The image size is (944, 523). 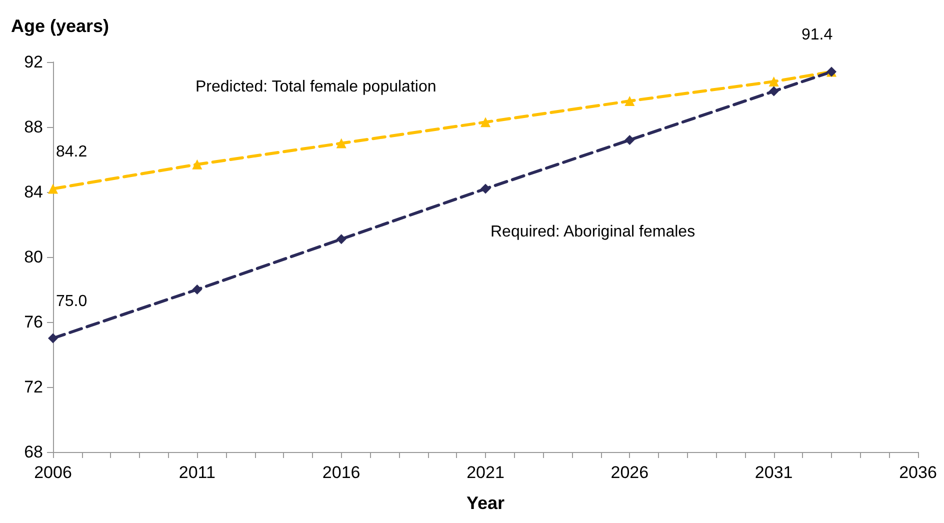 I want to click on y-tick-label: 76, so click(x=33, y=322).